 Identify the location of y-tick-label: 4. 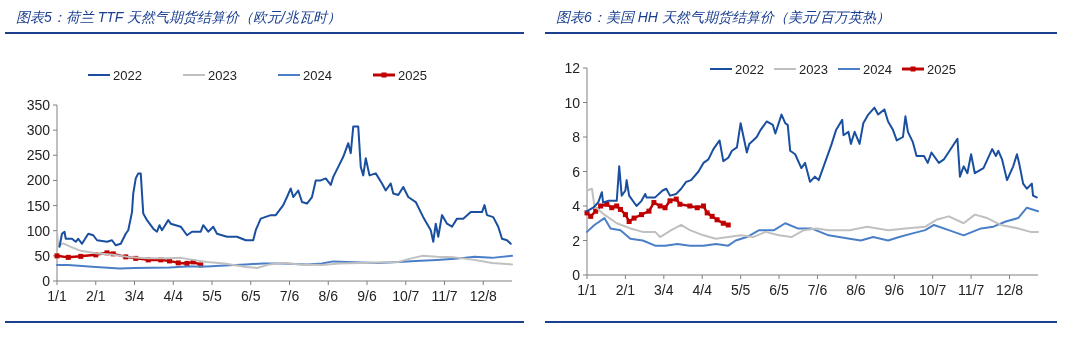
(576, 206).